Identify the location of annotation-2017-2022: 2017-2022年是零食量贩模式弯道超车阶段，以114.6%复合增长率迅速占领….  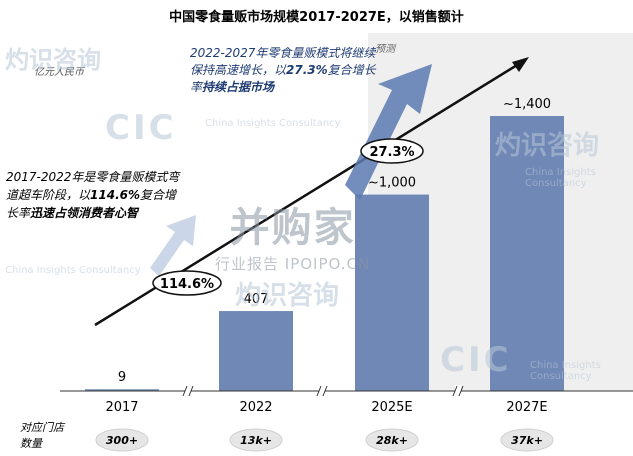
(93, 195).